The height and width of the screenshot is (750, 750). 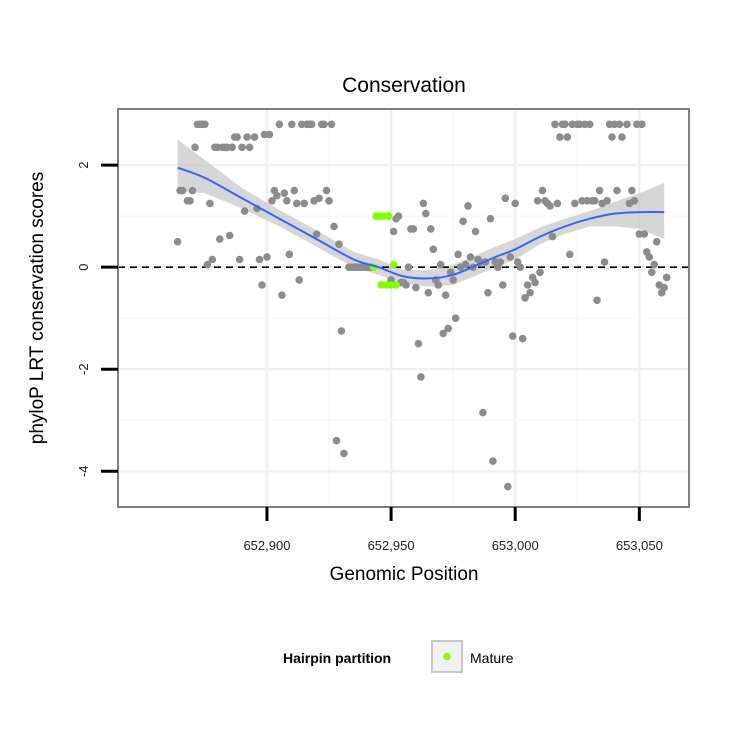 I want to click on x-tick-label: 653,050, so click(x=639, y=545).